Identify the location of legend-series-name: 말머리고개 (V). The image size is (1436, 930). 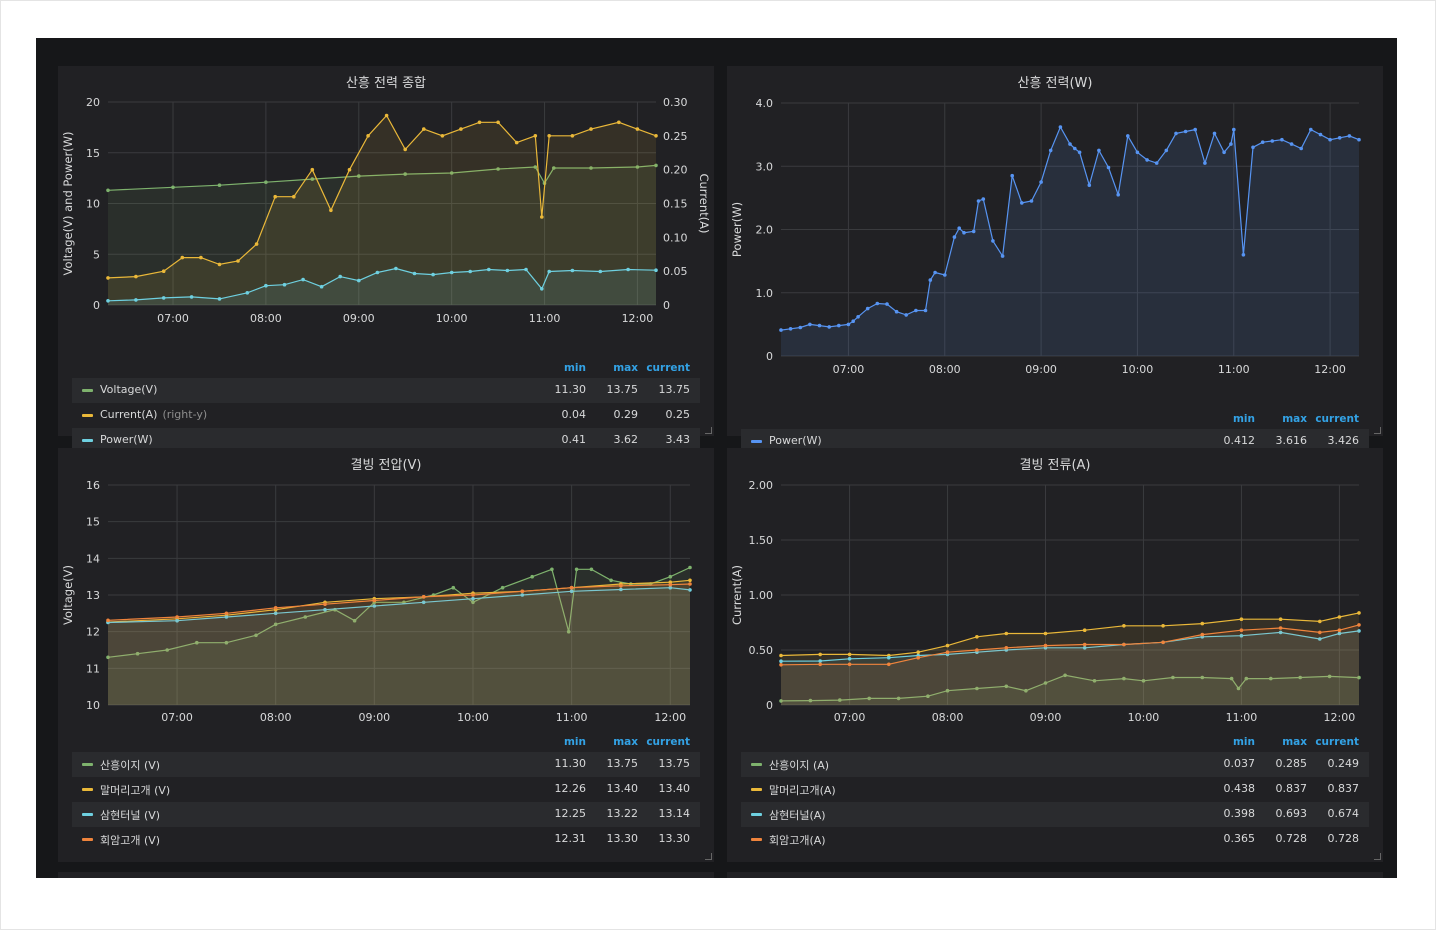
(135, 790).